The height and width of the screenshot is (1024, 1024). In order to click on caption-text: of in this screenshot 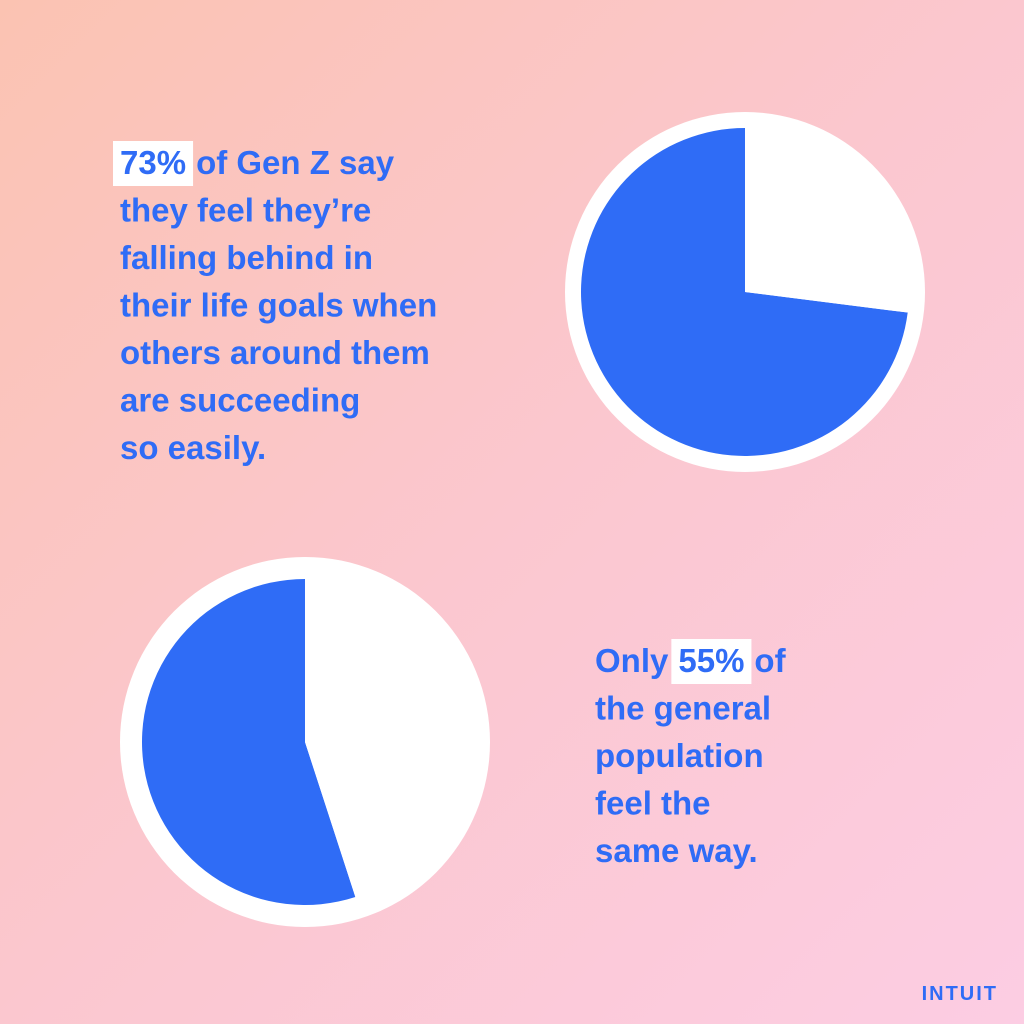, I will do `click(770, 660)`.